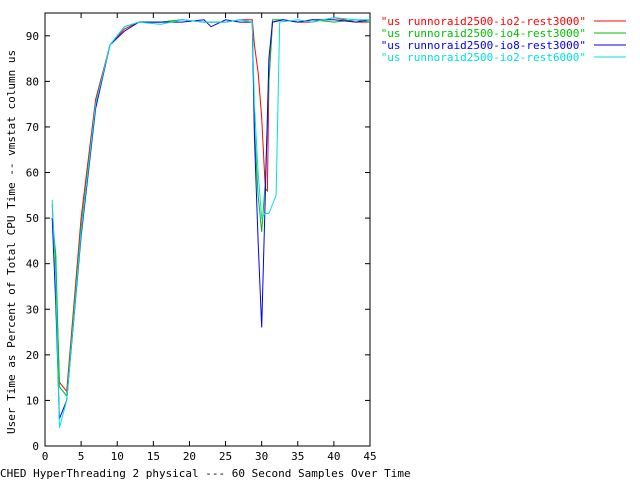 The height and width of the screenshot is (480, 640). Describe the element at coordinates (369, 456) in the screenshot. I see `x-tick-label: 45` at that location.